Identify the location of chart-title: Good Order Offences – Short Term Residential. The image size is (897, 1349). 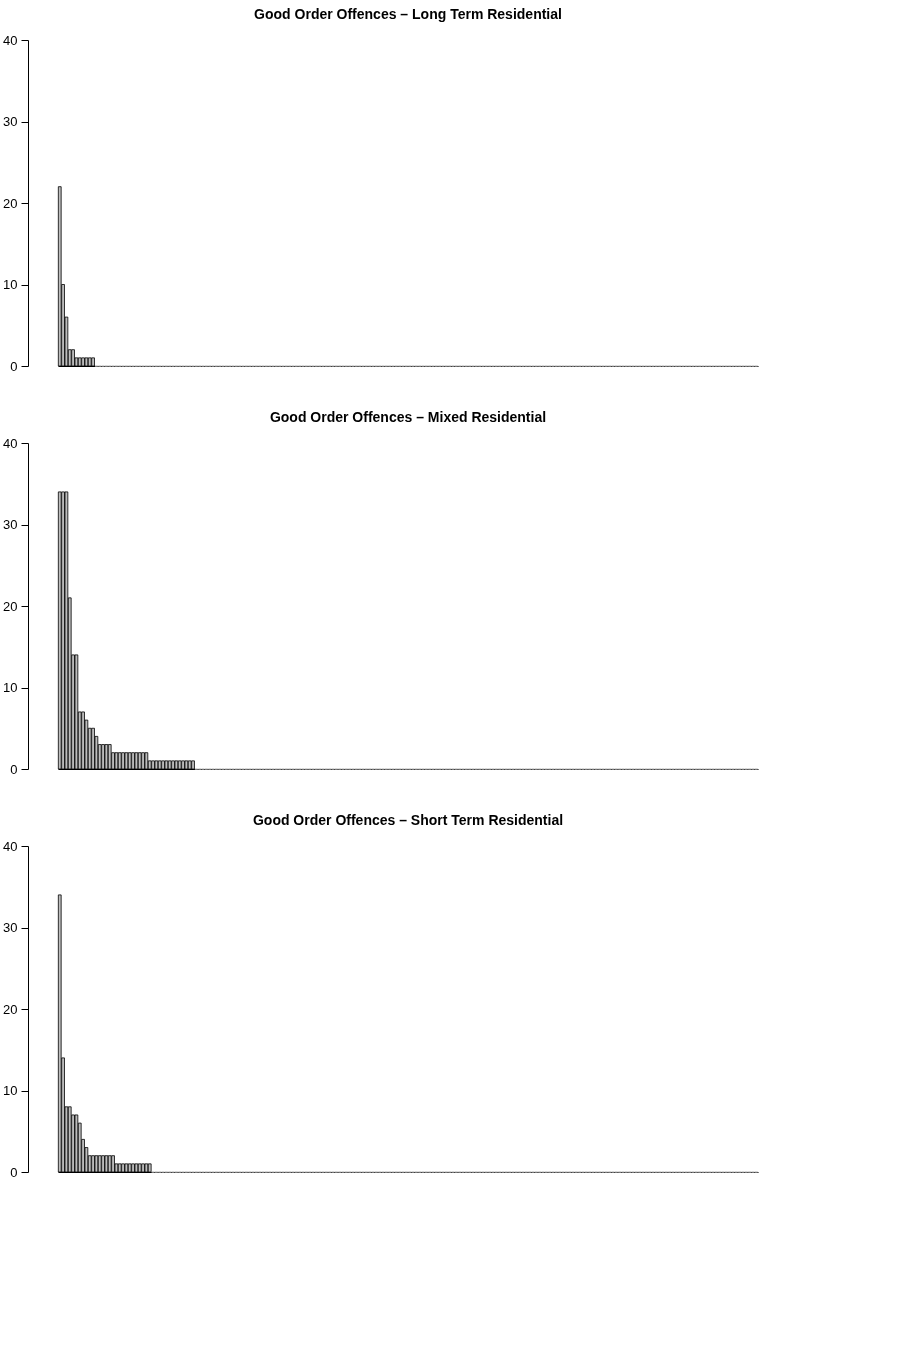
(408, 820).